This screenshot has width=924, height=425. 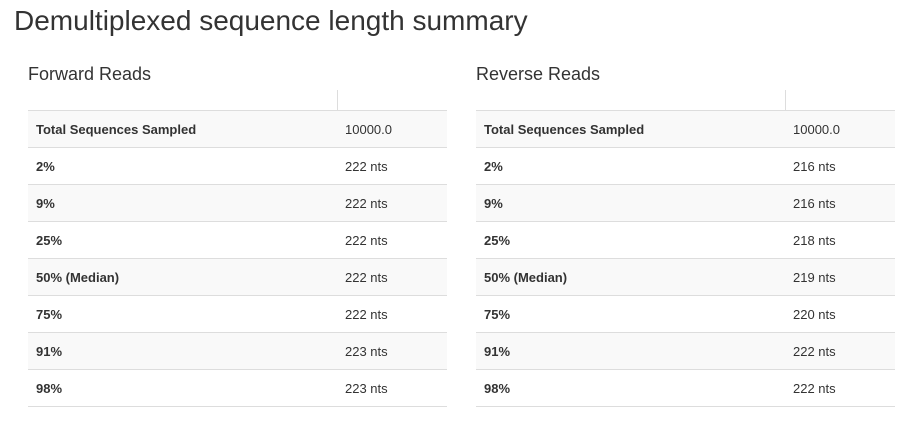 I want to click on table-row: 25% 218 nts, so click(x=685, y=240).